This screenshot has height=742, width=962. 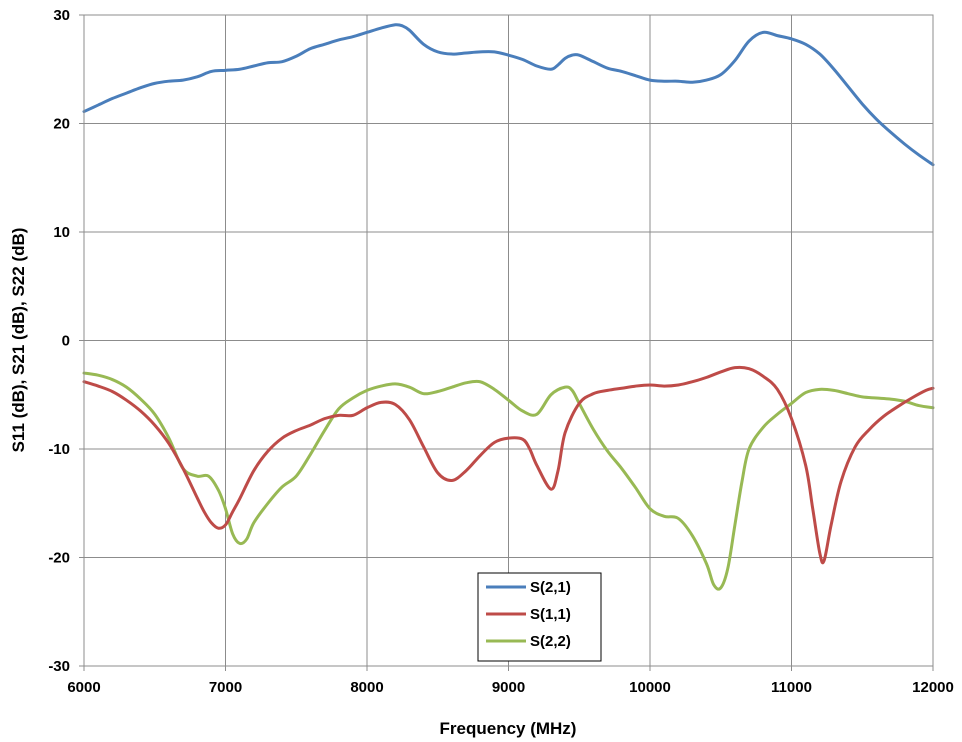 What do you see at coordinates (83, 687) in the screenshot?
I see `x-tick-label: 6000` at bounding box center [83, 687].